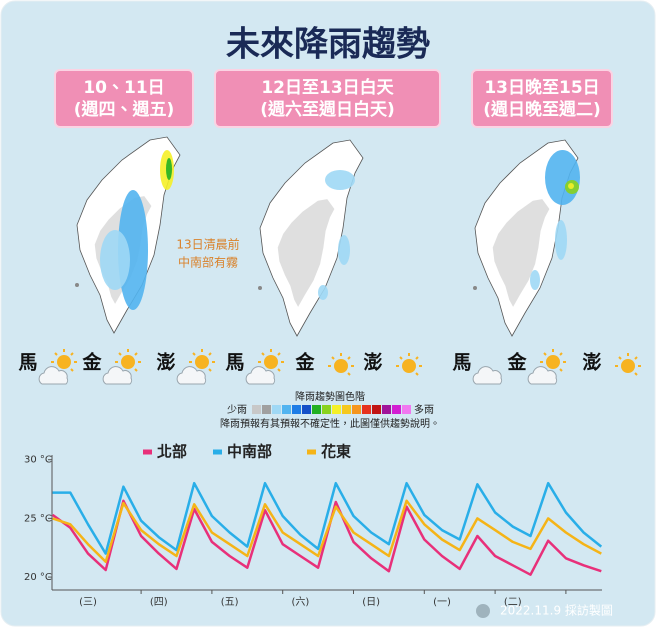  I want to click on x-tick-label: (四), so click(159, 602).